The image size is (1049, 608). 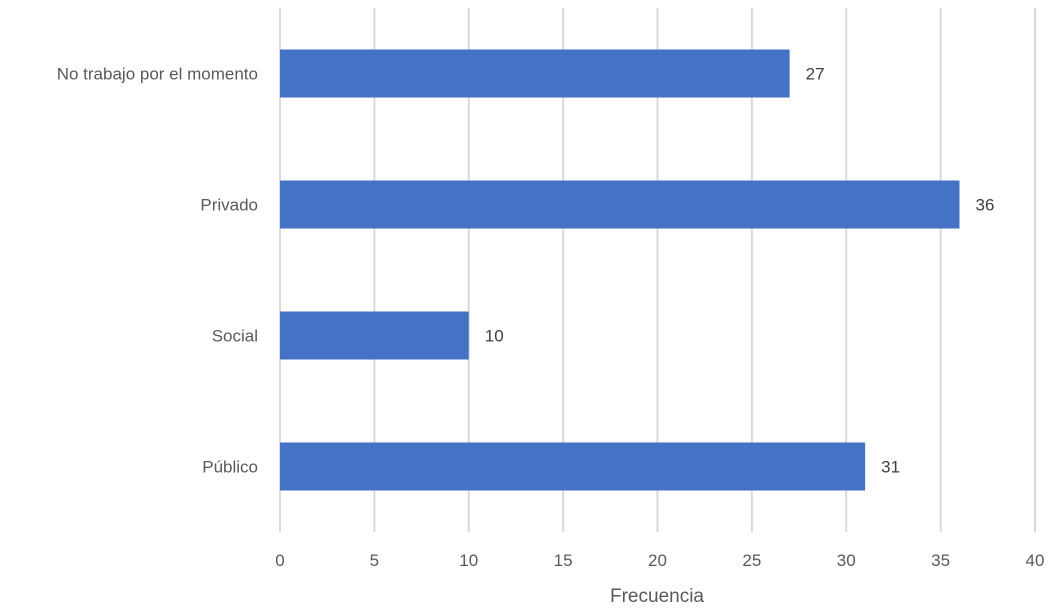 I want to click on x-tick-label: 20, so click(x=657, y=560).